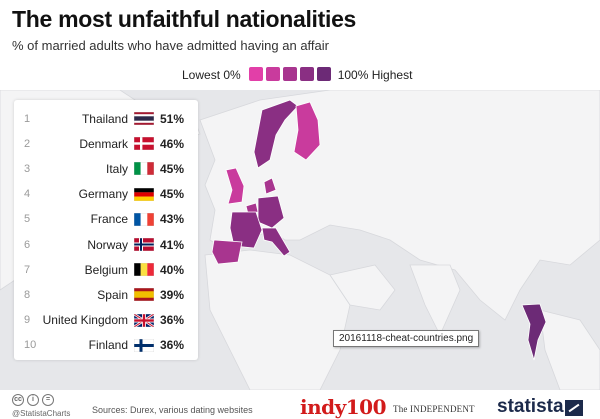 This screenshot has height=419, width=600. What do you see at coordinates (277, 319) in the screenshot?
I see `land-africa` at bounding box center [277, 319].